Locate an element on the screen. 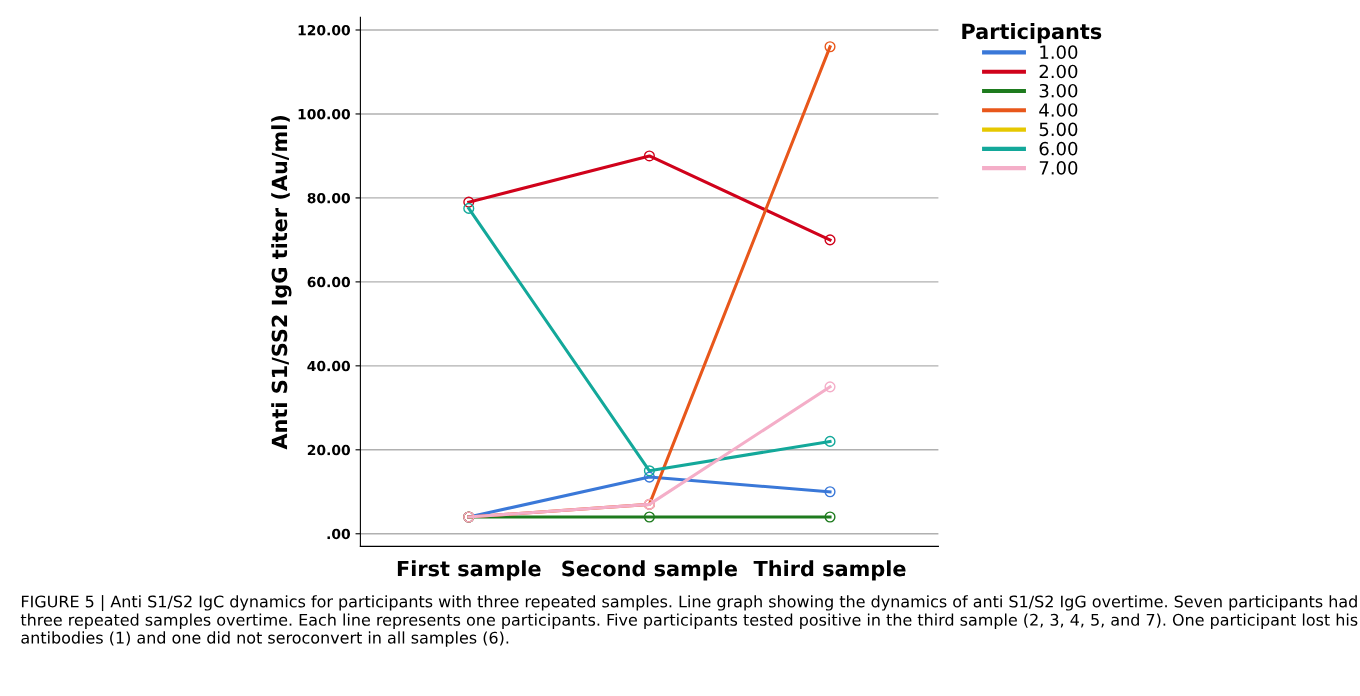 This screenshot has width=1360, height=696. y-axis-title: Anti S1/SS2 IgG titer (Au/ml) is located at coordinates (281, 282).